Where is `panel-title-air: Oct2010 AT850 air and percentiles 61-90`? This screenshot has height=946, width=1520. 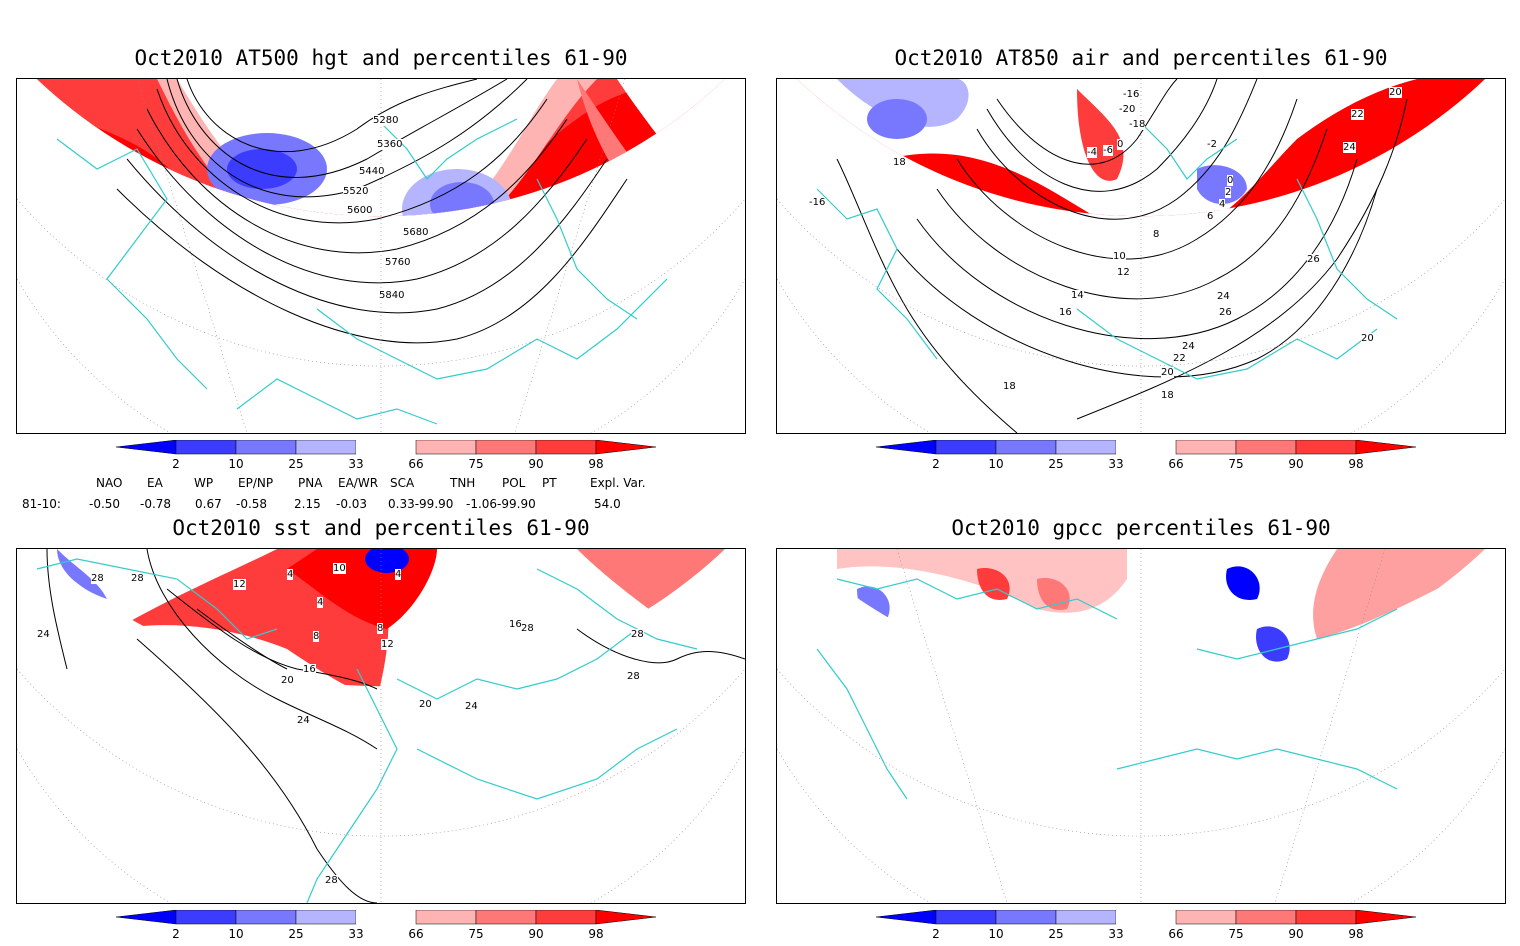
panel-title-air: Oct2010 AT850 air and percentiles 61-90 is located at coordinates (1141, 58).